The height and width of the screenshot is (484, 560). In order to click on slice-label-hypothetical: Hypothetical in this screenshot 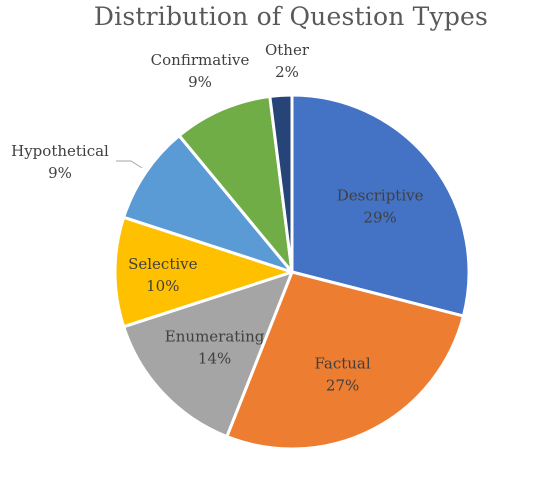, I will do `click(60, 151)`.